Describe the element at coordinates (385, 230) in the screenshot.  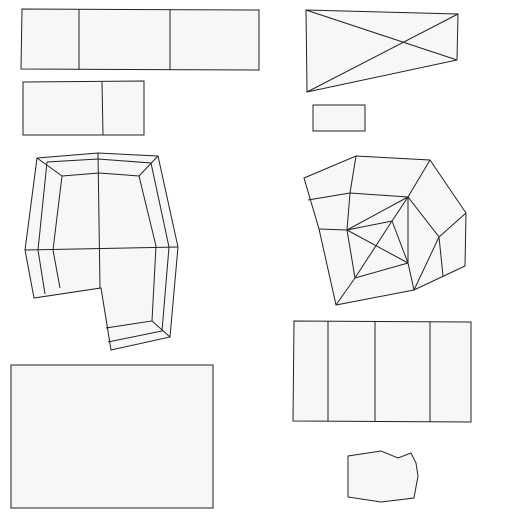
I see `triangulated-polygon` at that location.